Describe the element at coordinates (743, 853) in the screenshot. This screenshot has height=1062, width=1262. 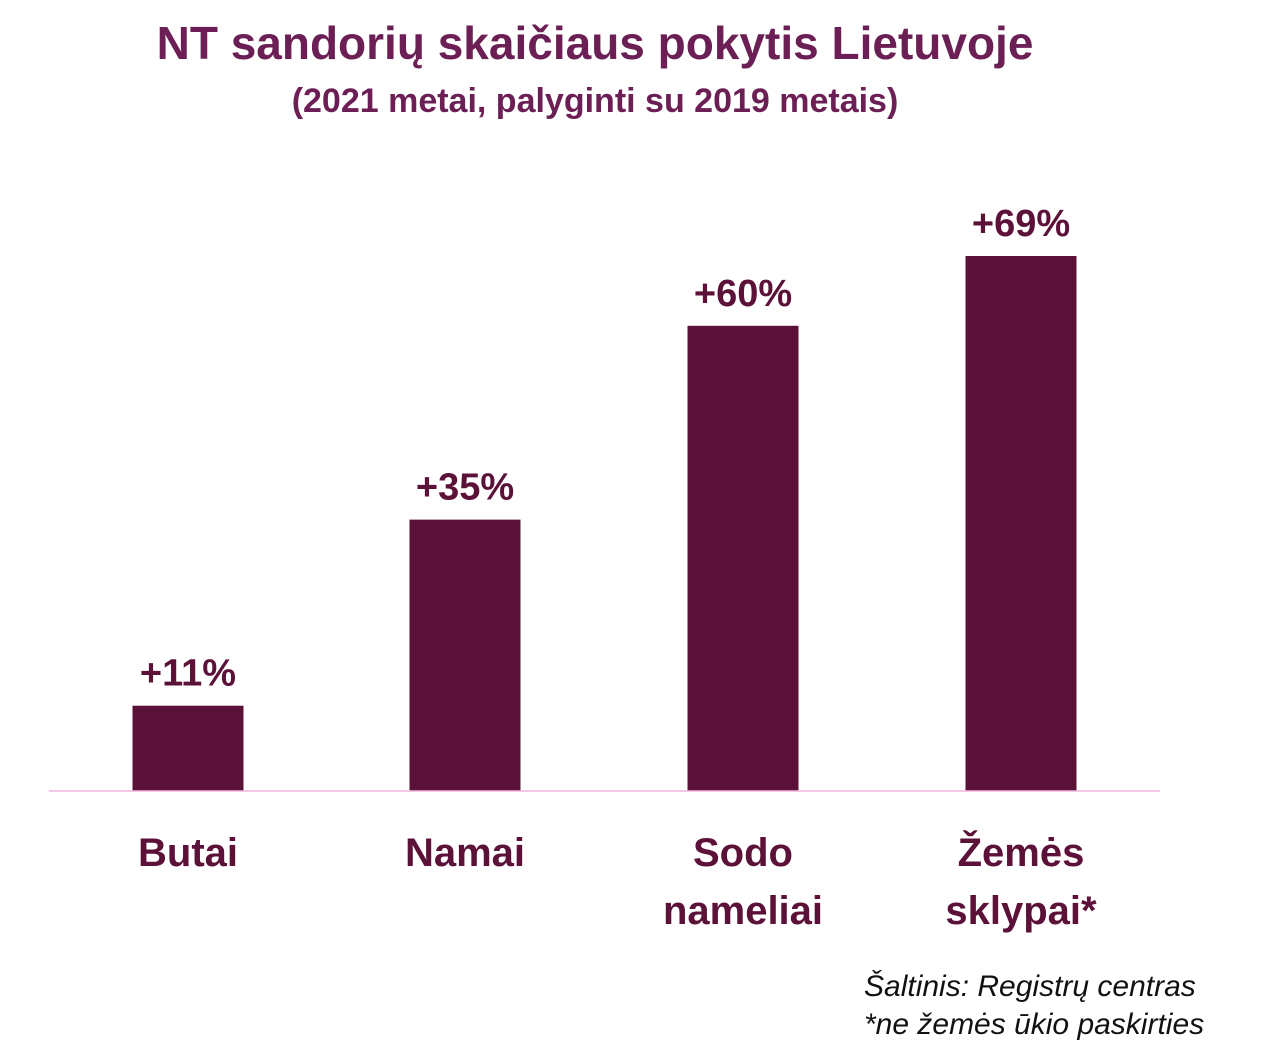
I see `category-label-2-line-0: Sodo` at that location.